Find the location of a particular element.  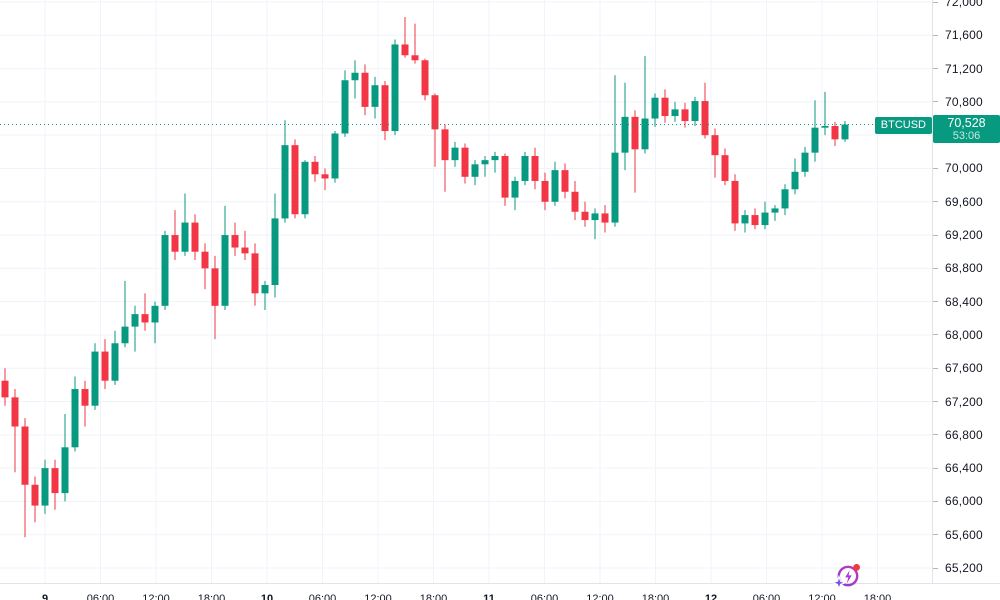

symbol-label-text: BTCUSD is located at coordinates (903, 124).